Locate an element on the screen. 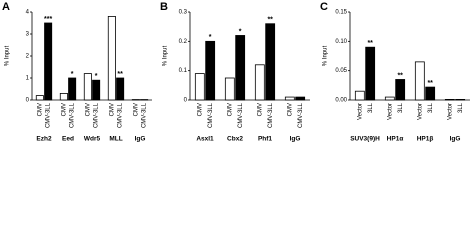 The image size is (474, 240). y-tick-label: 1 is located at coordinates (28, 79).